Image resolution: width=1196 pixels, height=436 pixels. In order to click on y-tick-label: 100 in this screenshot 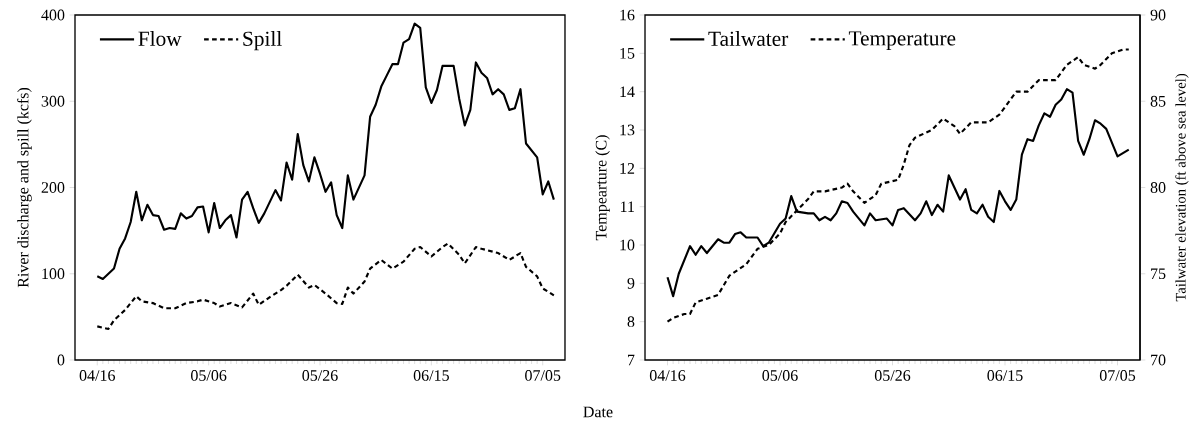, I will do `click(53, 274)`.